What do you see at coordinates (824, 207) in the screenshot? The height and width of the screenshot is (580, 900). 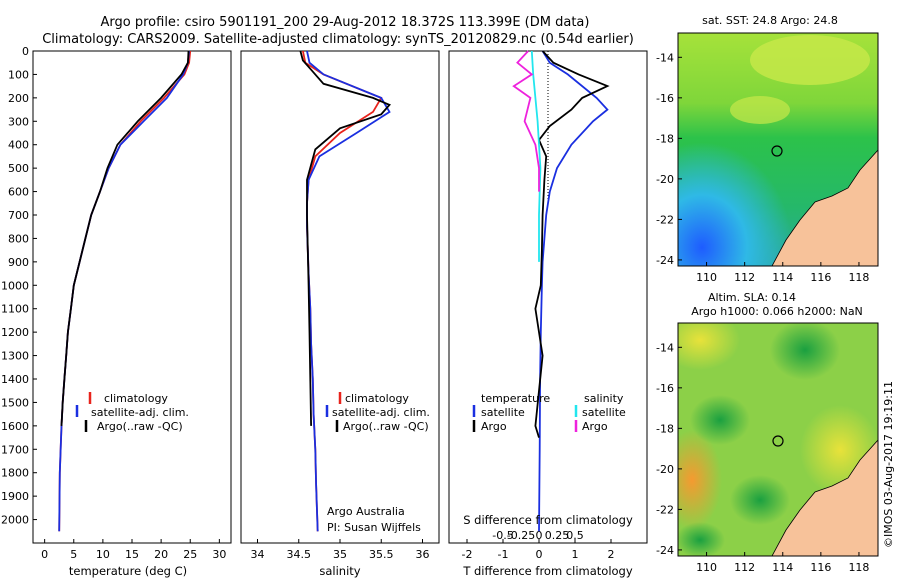 I see `sst-land` at bounding box center [824, 207].